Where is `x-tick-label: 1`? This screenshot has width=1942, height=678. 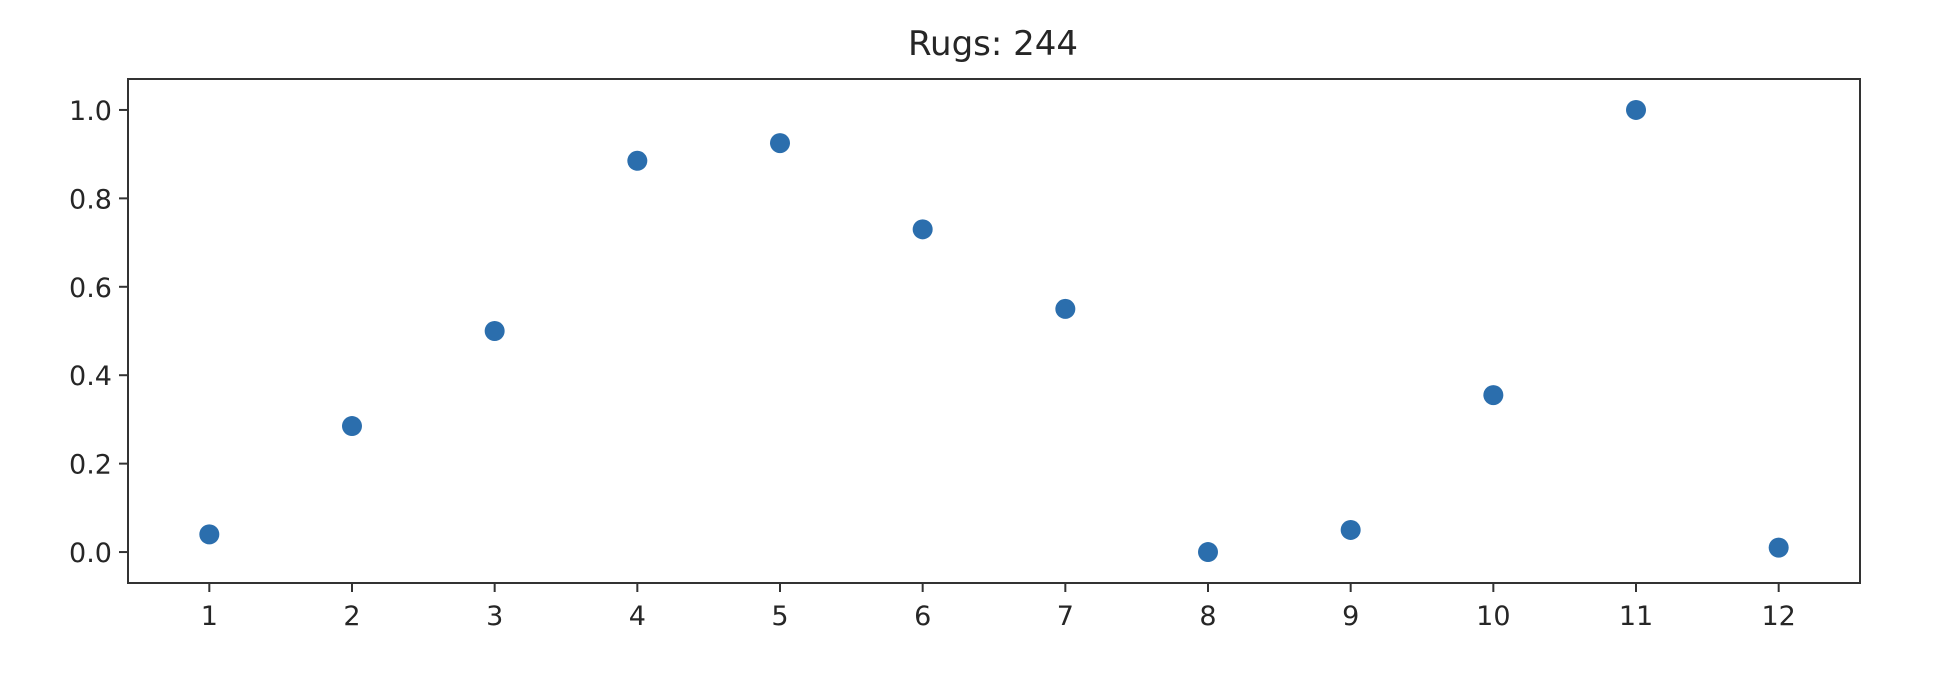 x-tick-label: 1 is located at coordinates (209, 616).